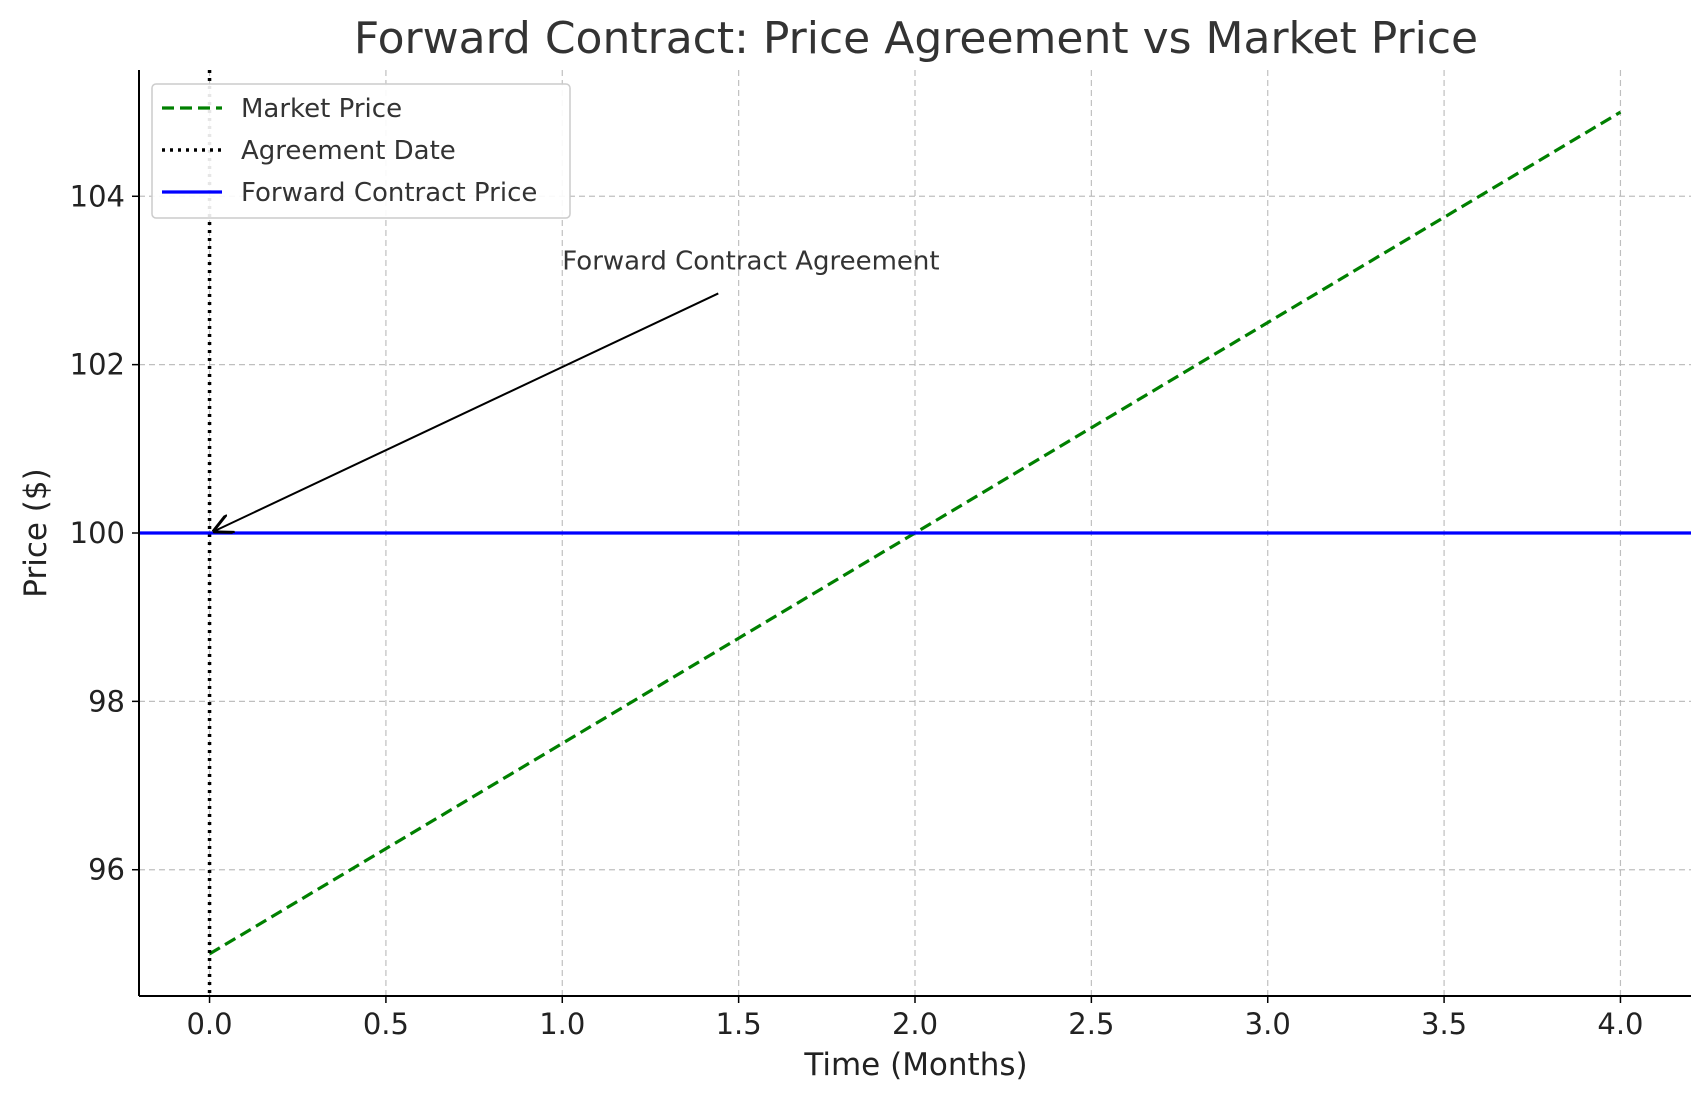  Describe the element at coordinates (106, 870) in the screenshot. I see `y-tick-label: 96` at that location.